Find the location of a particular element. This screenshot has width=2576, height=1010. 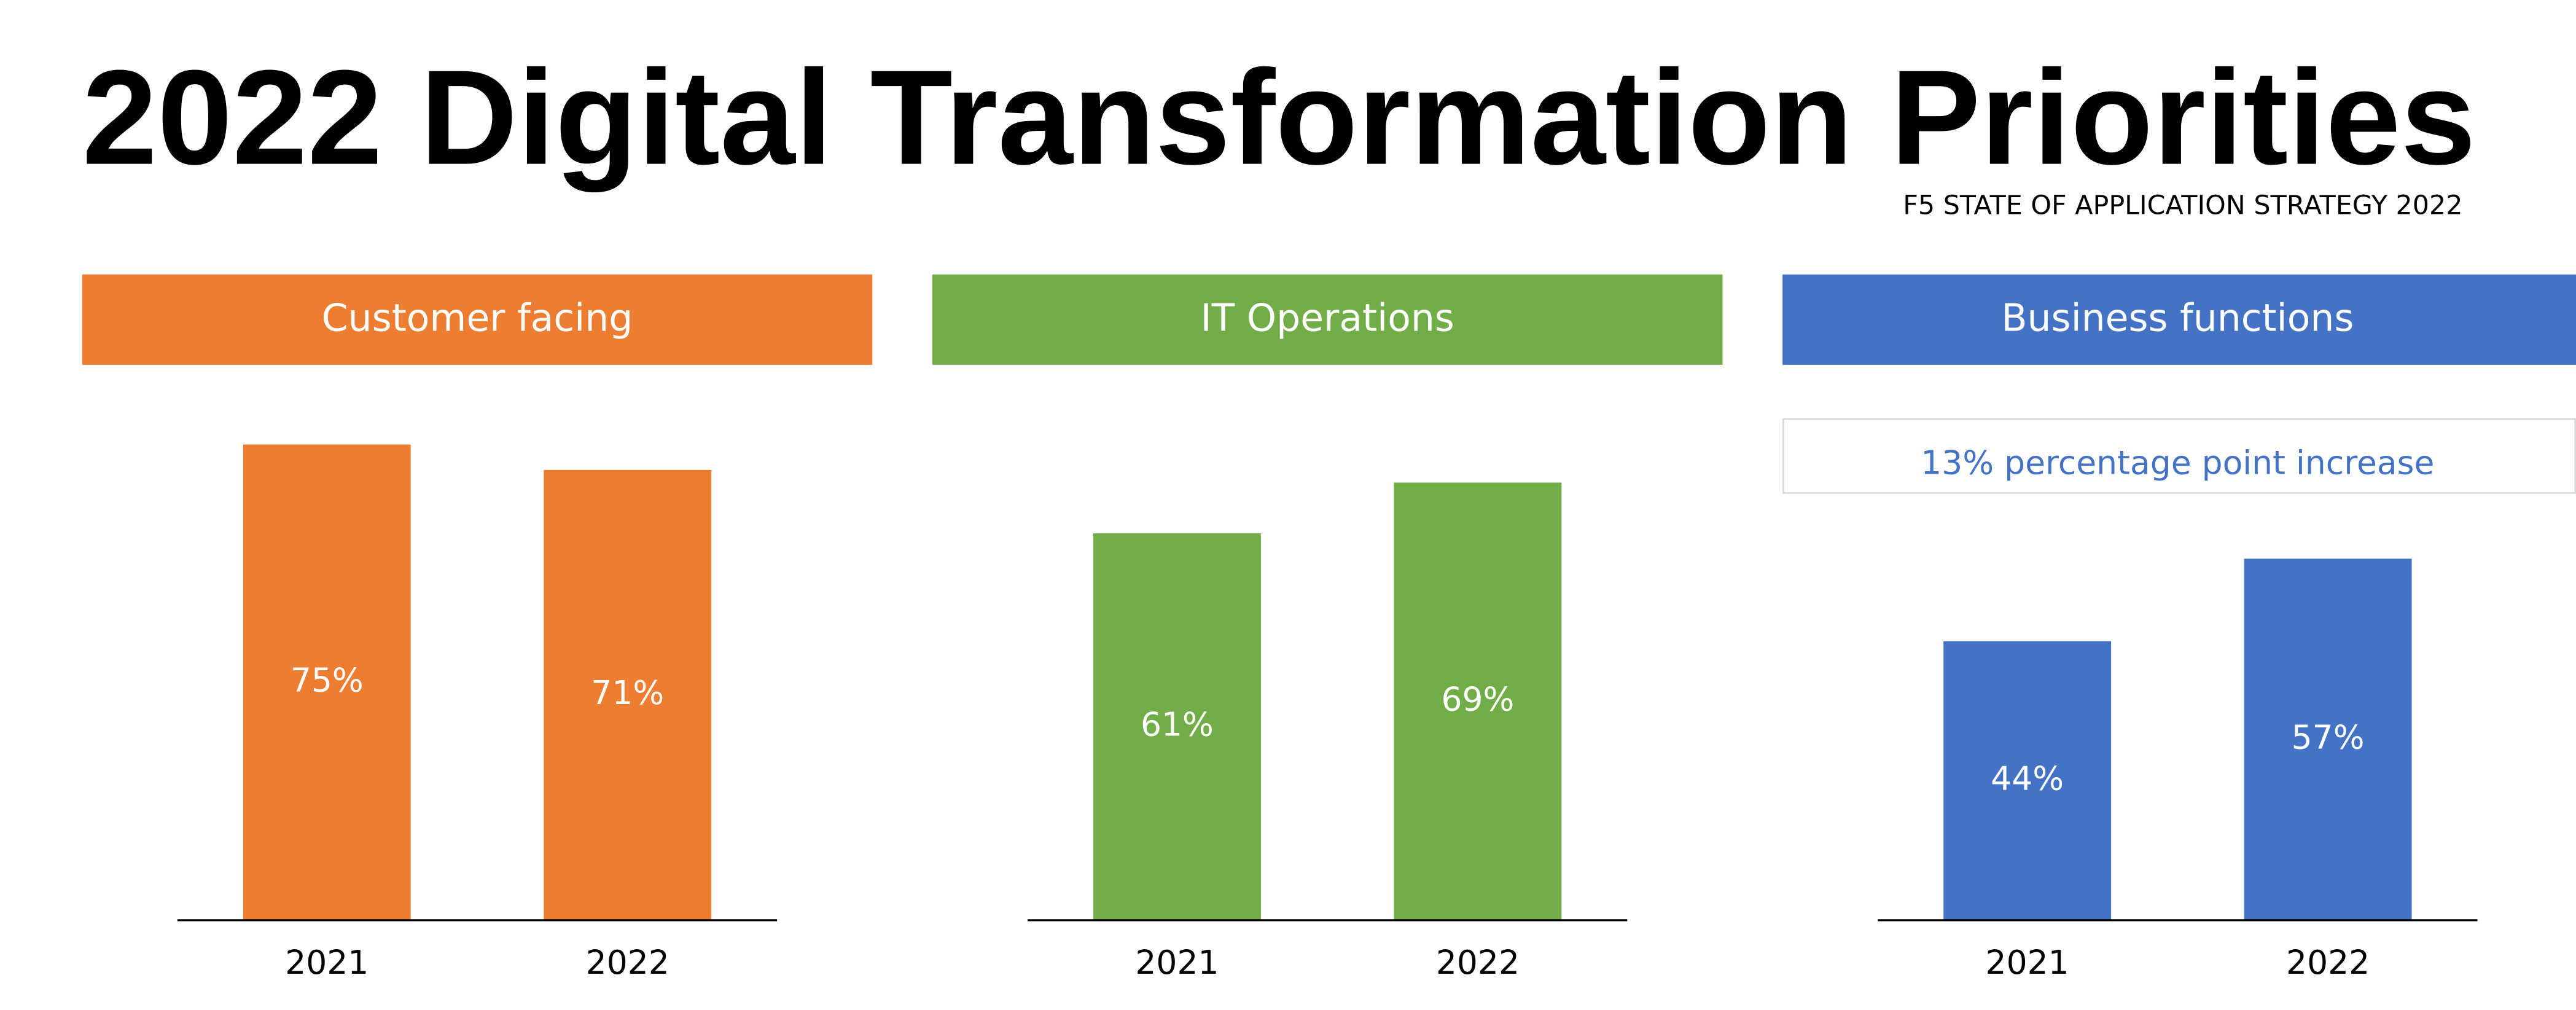

value-label: 69% is located at coordinates (1477, 698).